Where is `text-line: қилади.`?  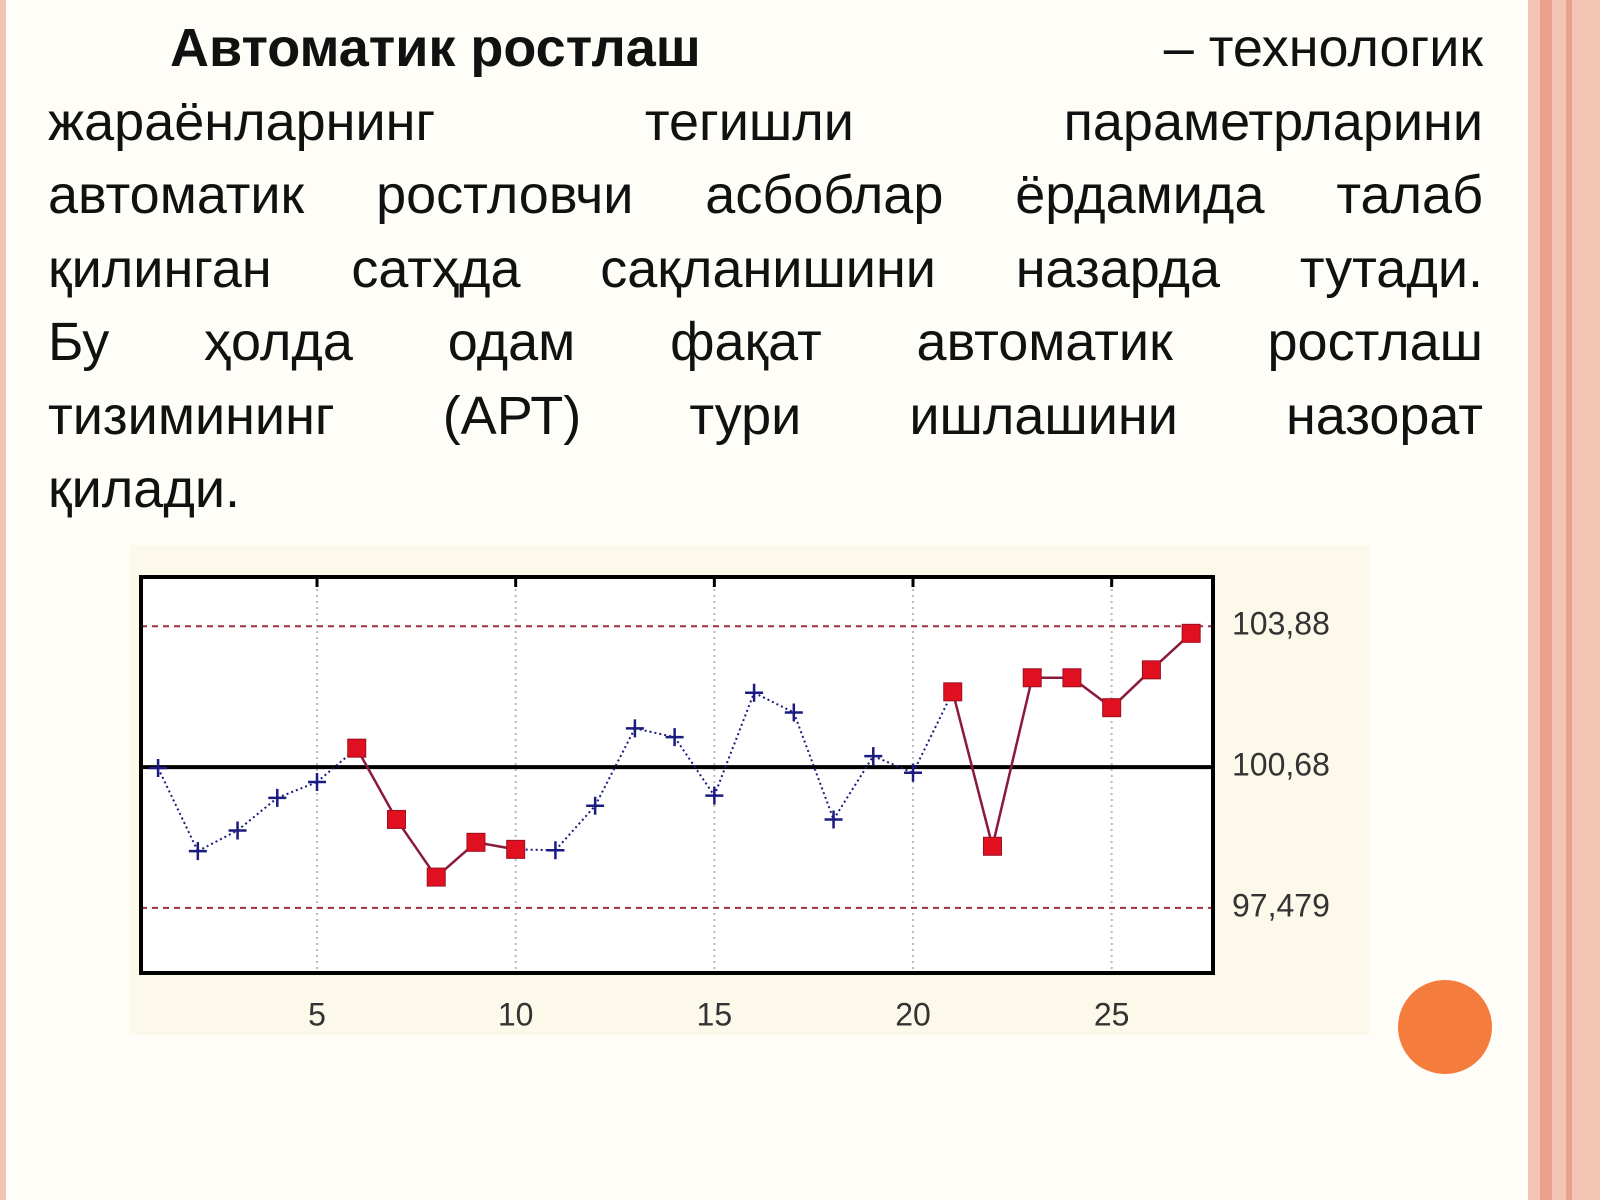 text-line: қилади. is located at coordinates (144, 489).